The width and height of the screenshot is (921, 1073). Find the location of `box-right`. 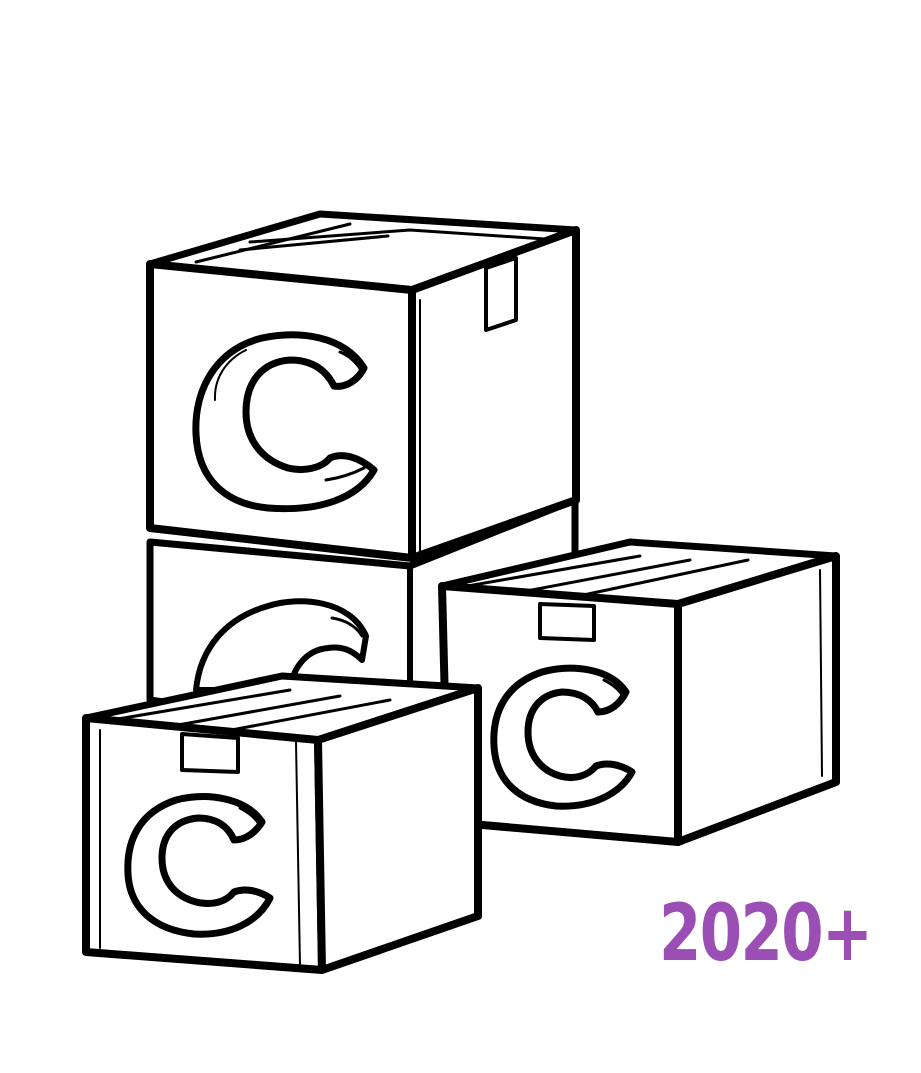

box-right is located at coordinates (639, 692).